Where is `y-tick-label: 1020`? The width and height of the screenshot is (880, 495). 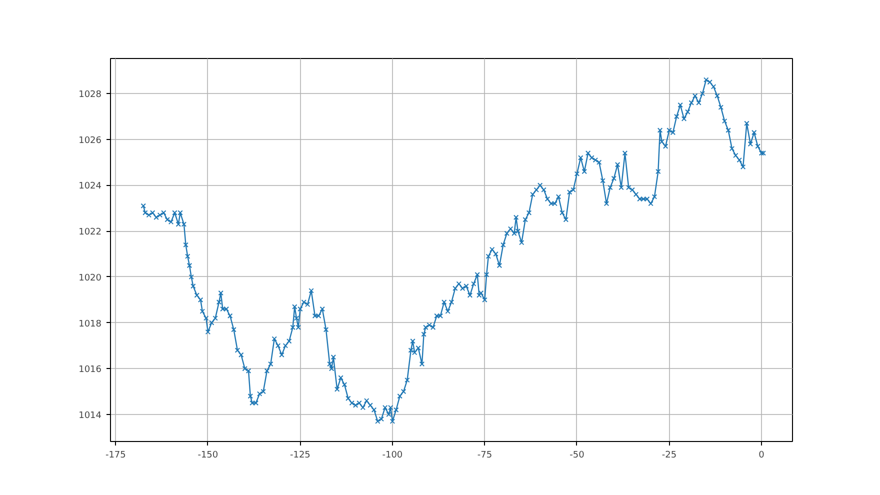
y-tick-label: 1020 is located at coordinates (90, 278).